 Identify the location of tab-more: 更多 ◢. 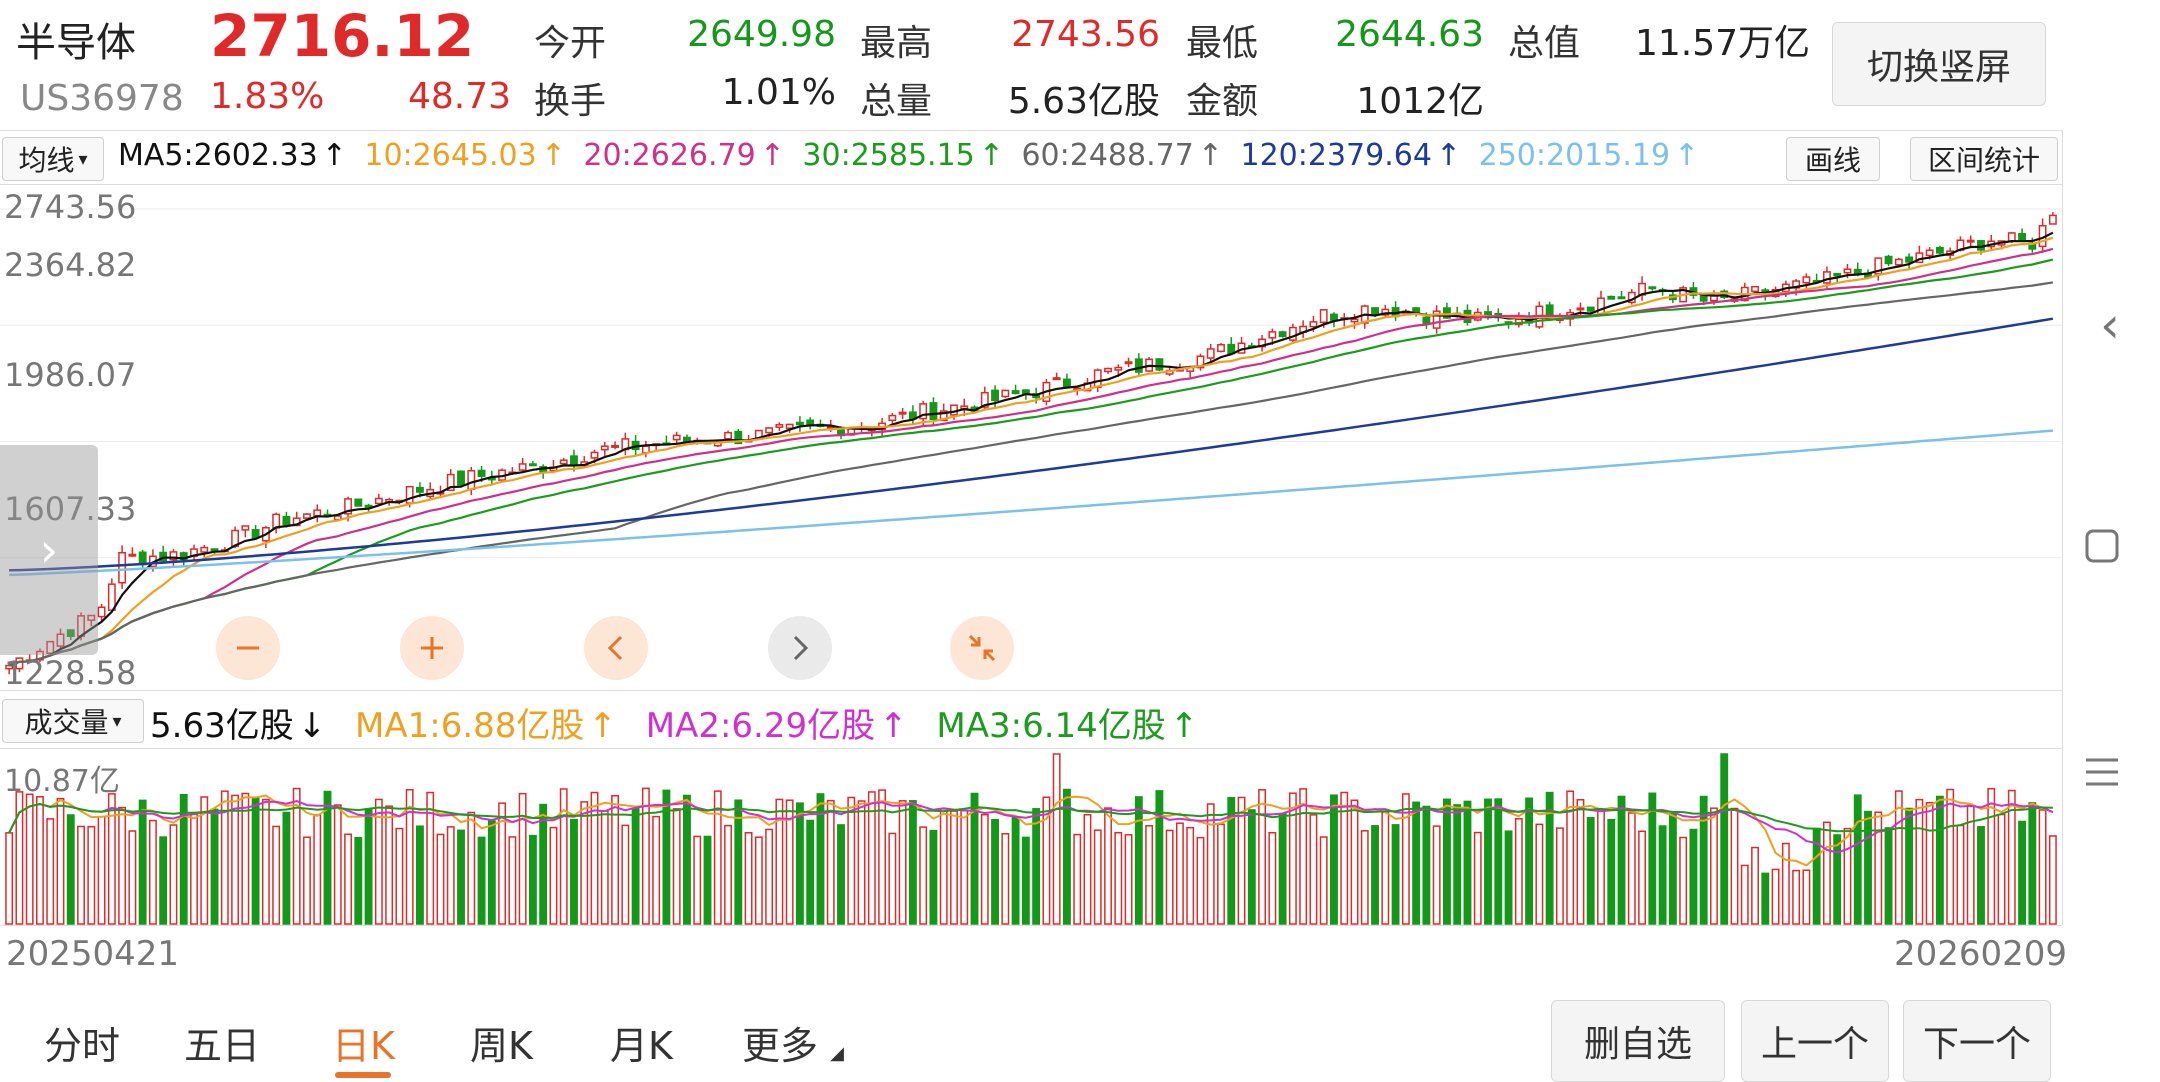
(793, 1042).